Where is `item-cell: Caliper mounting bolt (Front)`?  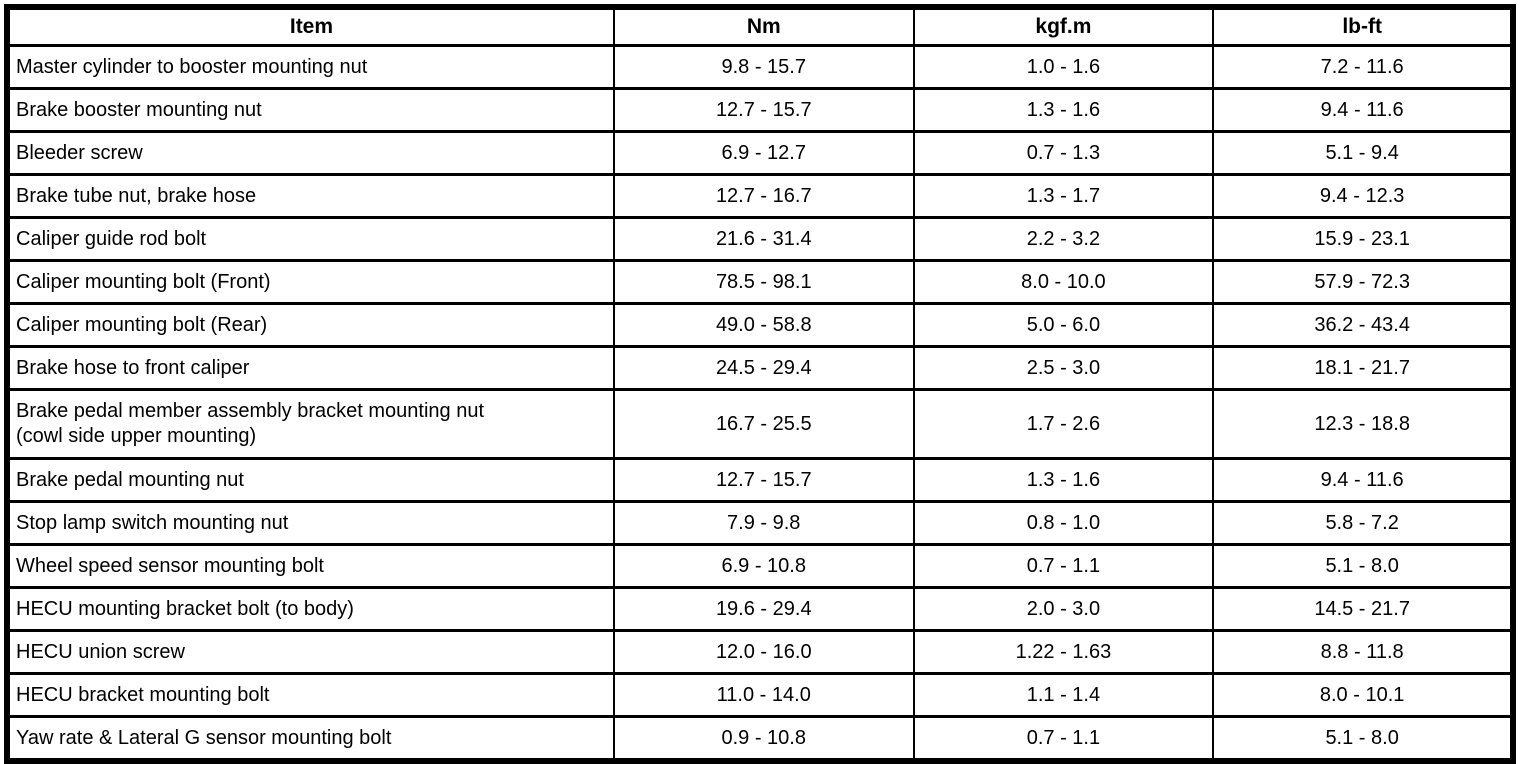 item-cell: Caliper mounting bolt (Front) is located at coordinates (310, 282).